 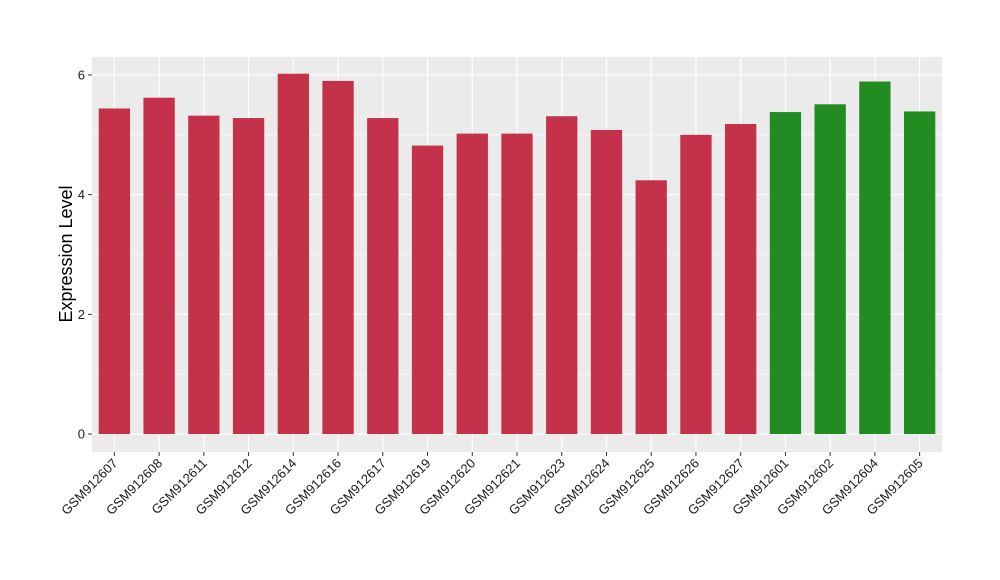 I want to click on y-tick-label: 0, so click(x=81, y=434).